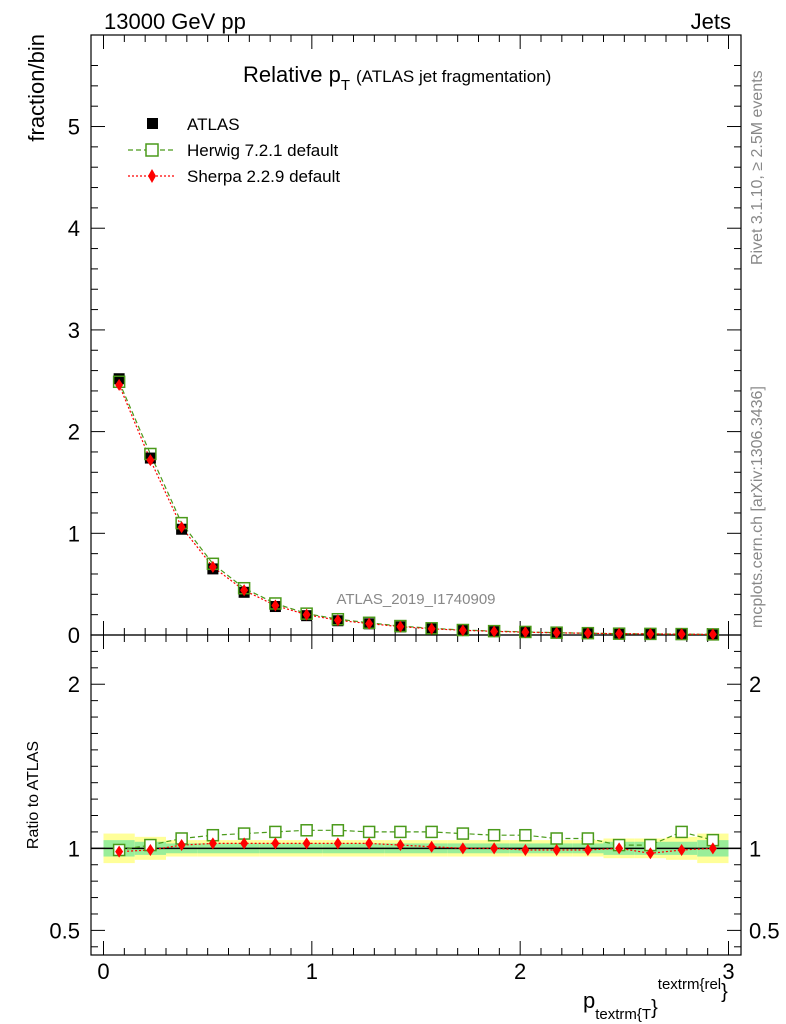 This screenshot has width=786, height=1024. Describe the element at coordinates (64, 930) in the screenshot. I see `ratio-y-tick-label-left: 0.5` at that location.